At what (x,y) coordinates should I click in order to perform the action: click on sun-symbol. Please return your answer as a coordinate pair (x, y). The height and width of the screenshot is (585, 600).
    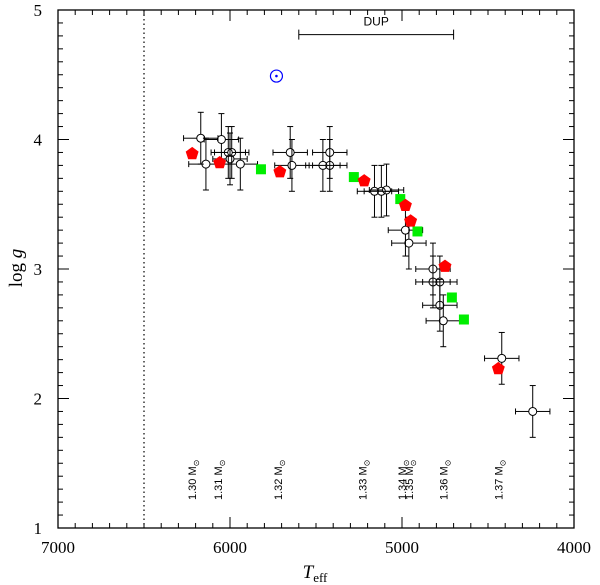
    Looking at the image, I should click on (276, 76).